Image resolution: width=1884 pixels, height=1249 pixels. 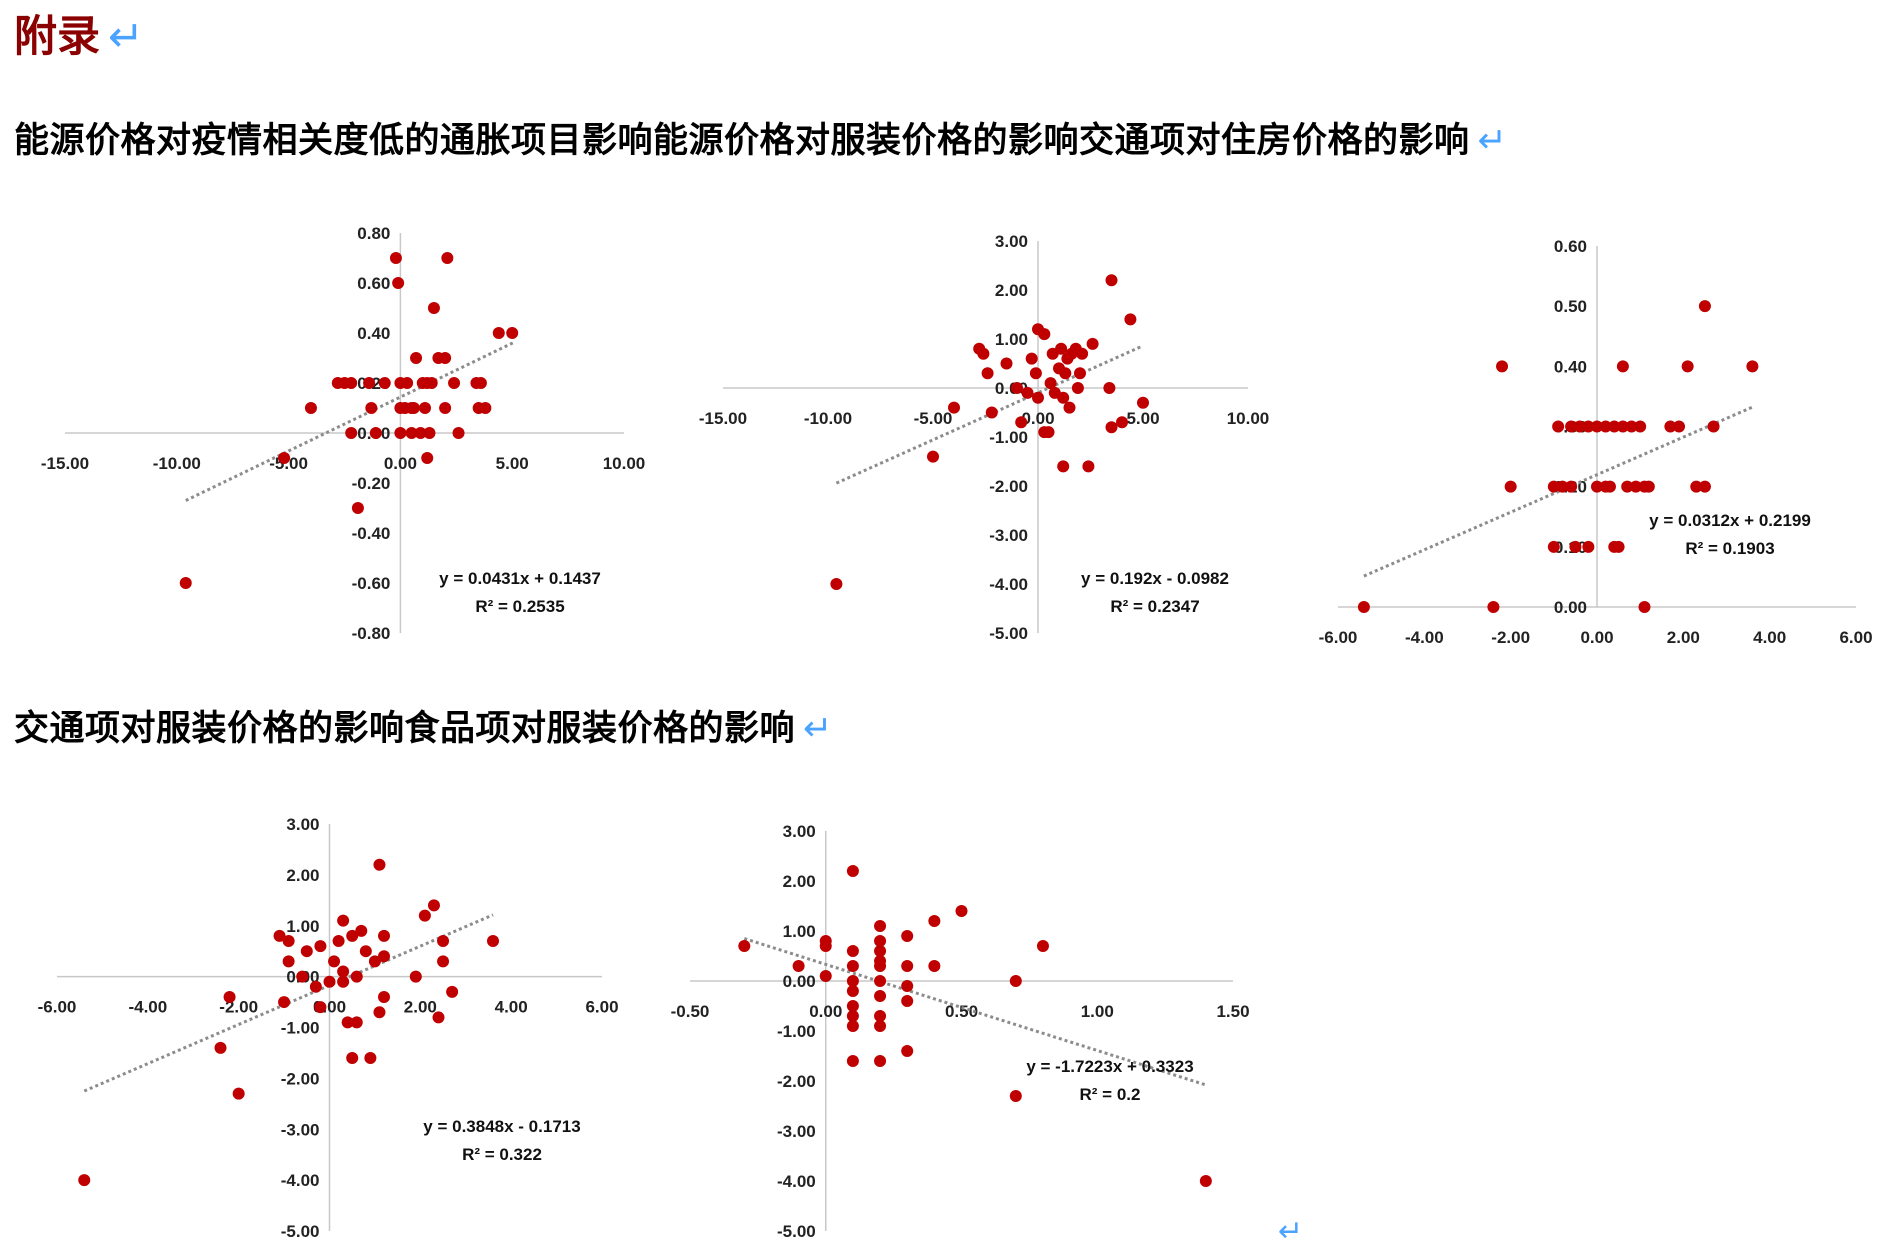 What do you see at coordinates (519, 606) in the screenshot?
I see `r-squared-label: R² = 0.2535` at bounding box center [519, 606].